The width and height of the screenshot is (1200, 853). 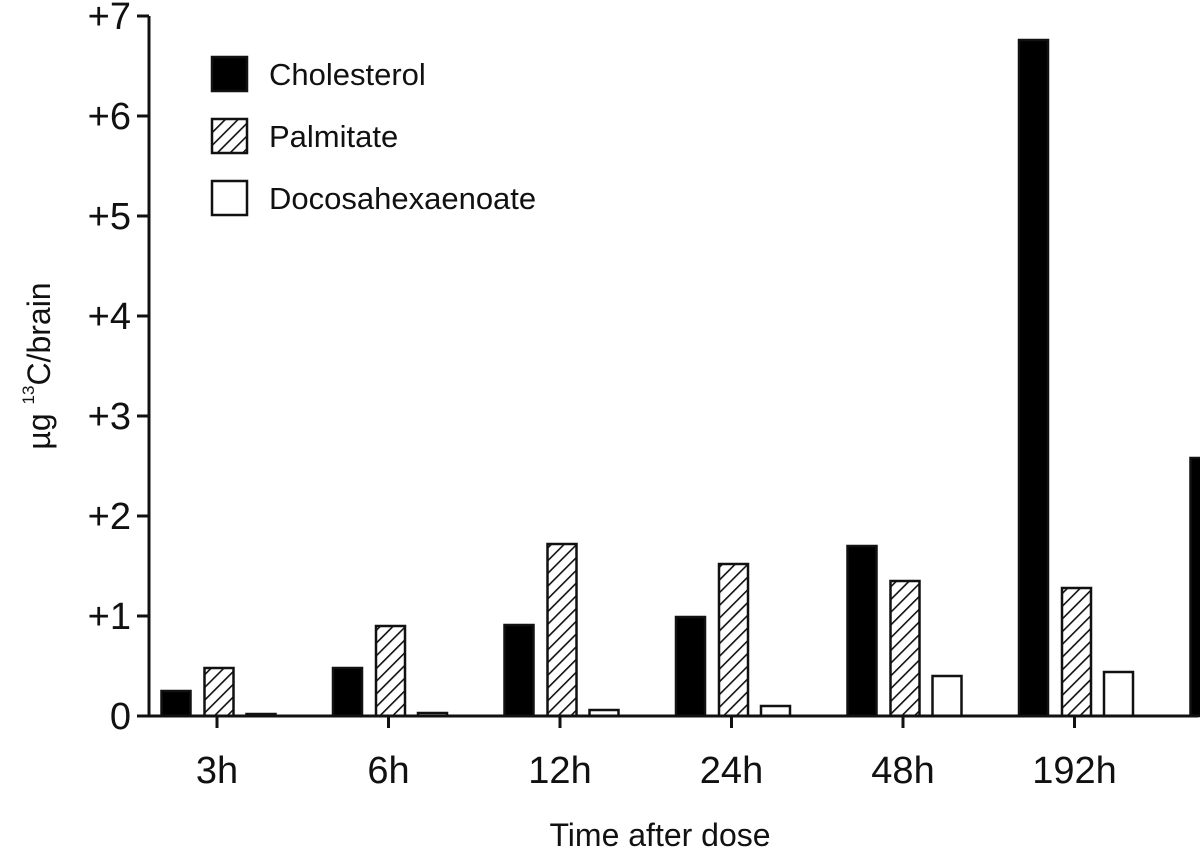 I want to click on y-axis-title-suffix: C/brain, so click(x=39, y=333).